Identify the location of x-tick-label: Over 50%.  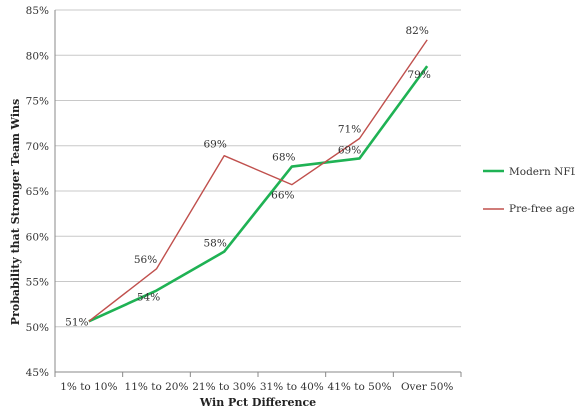
(427, 387).